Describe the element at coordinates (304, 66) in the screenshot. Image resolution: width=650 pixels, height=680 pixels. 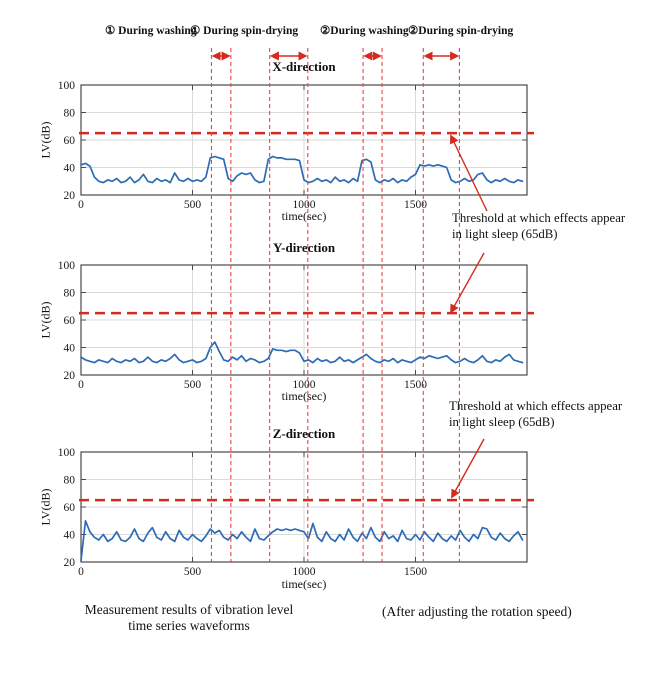
I see `chart-title-x: X-direction` at that location.